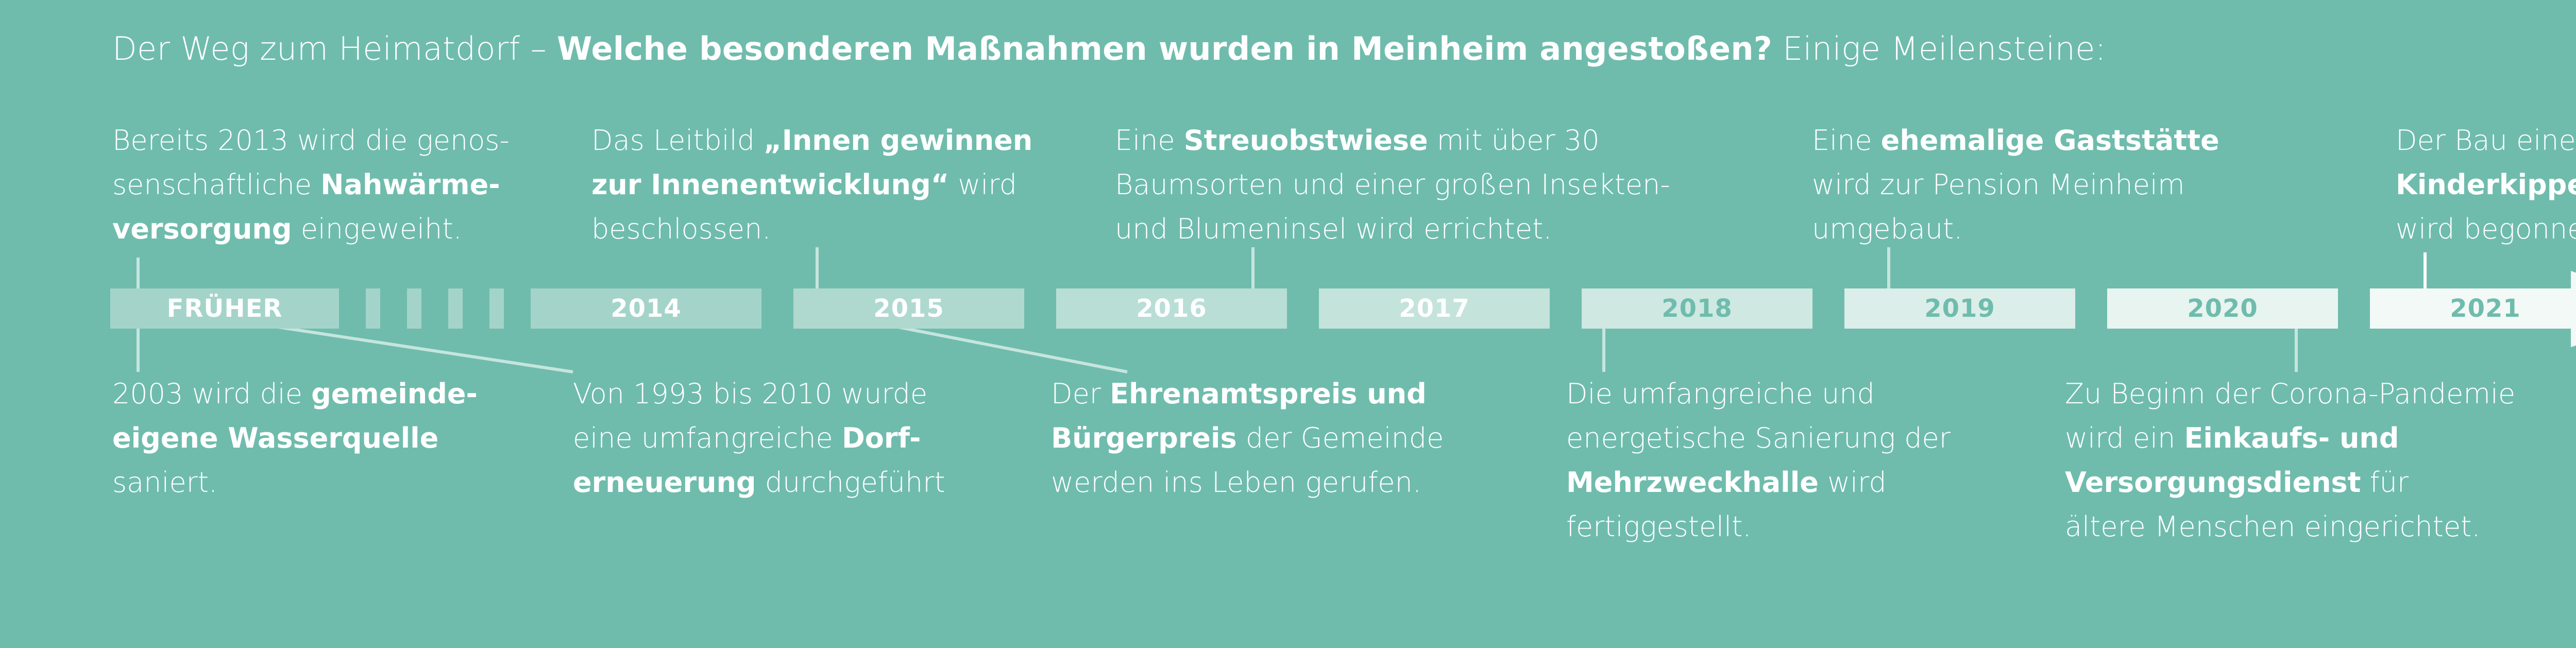 The height and width of the screenshot is (648, 2576). What do you see at coordinates (908, 308) in the screenshot?
I see `segment-2015: 2015` at bounding box center [908, 308].